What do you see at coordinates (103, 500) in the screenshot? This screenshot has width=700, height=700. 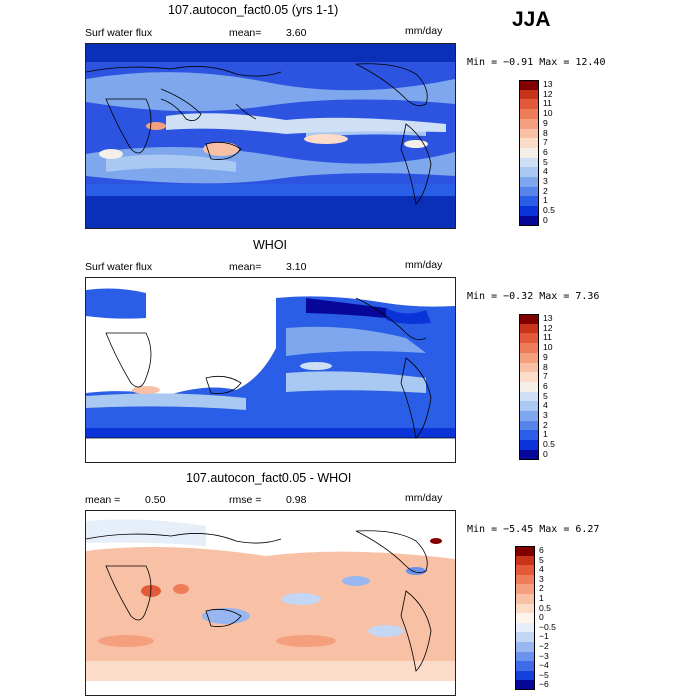 I see `panel3-mean-label: mean =` at bounding box center [103, 500].